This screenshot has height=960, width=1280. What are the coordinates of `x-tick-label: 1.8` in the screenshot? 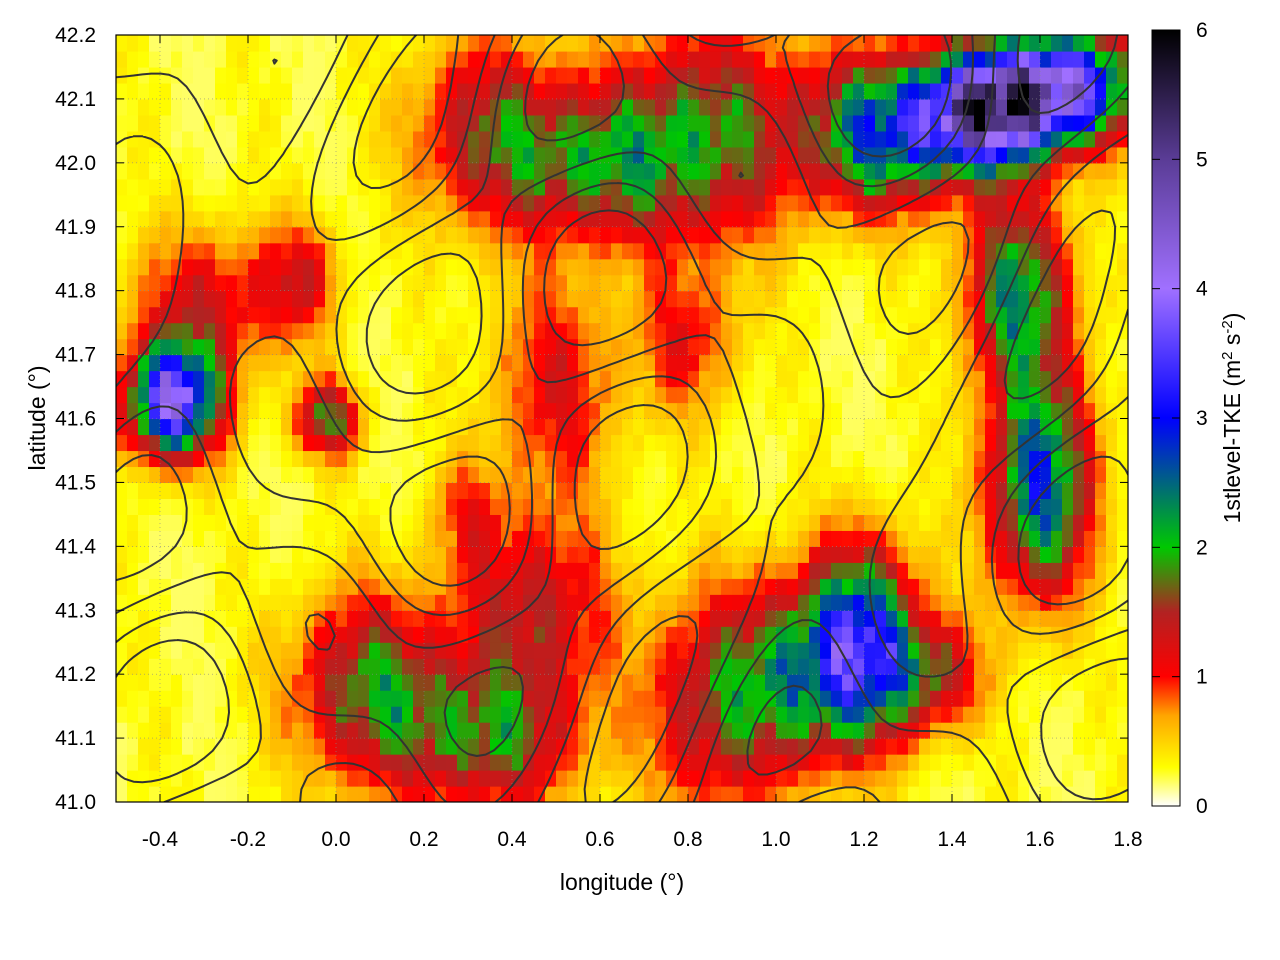 It's located at (1127, 839).